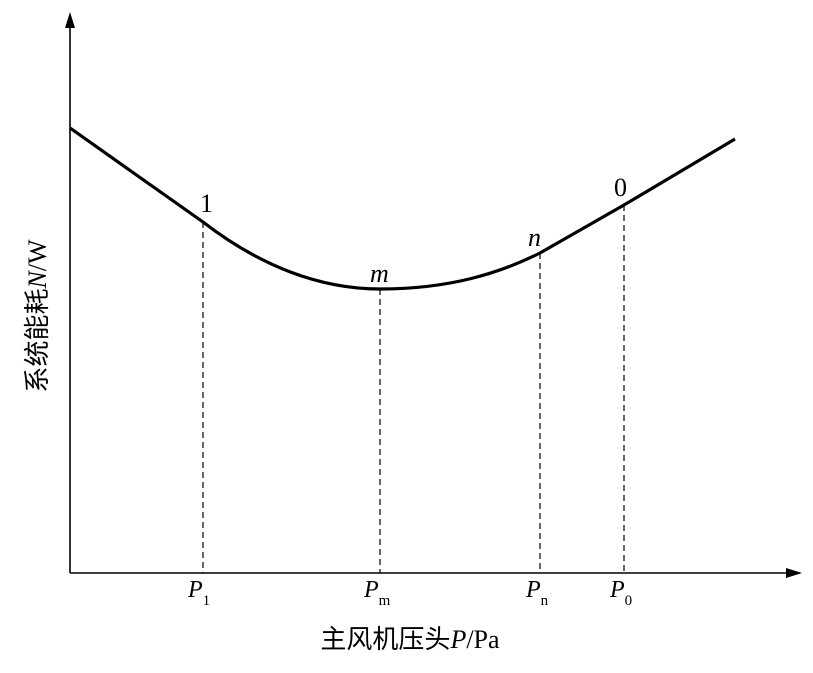 This screenshot has width=813, height=673. I want to click on x-label-unit: /Pa, so click(483, 639).